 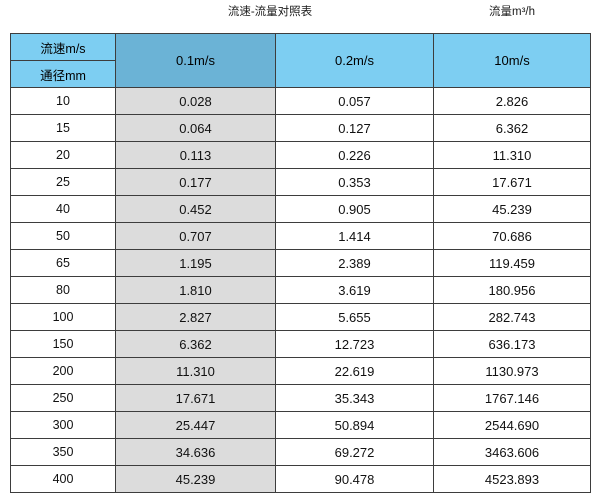 I want to click on cell-flow-1: 0.905, so click(x=354, y=209).